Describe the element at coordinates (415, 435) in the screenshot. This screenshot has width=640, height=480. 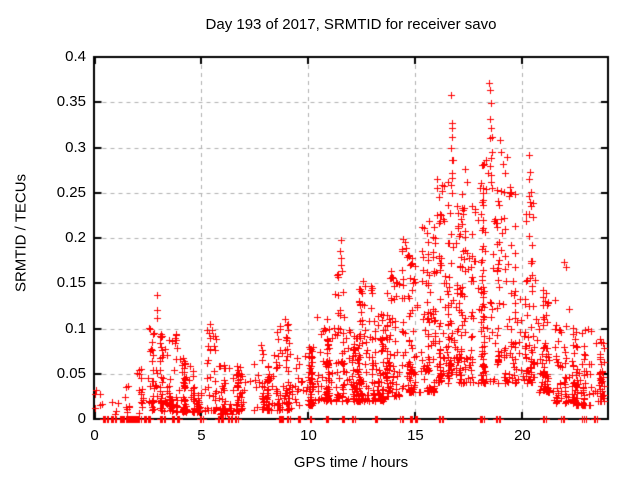
I see `x-tick-label-15: 15` at that location.